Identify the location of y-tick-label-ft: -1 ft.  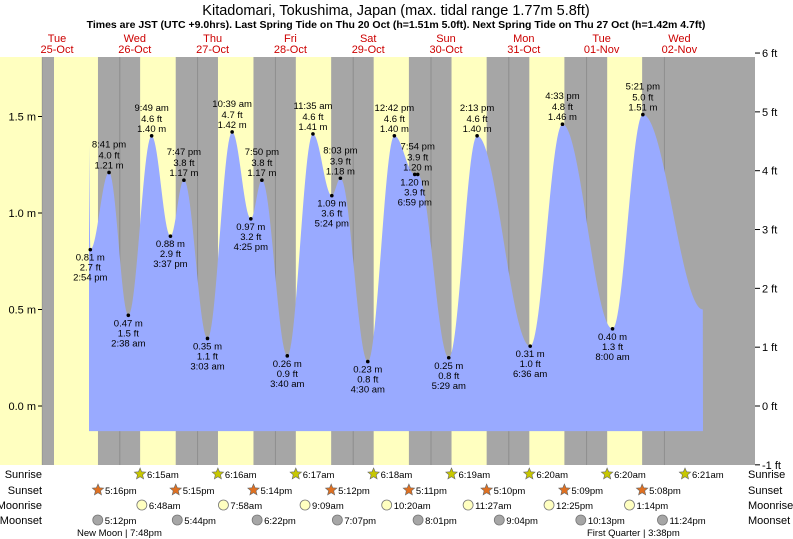
(771, 466).